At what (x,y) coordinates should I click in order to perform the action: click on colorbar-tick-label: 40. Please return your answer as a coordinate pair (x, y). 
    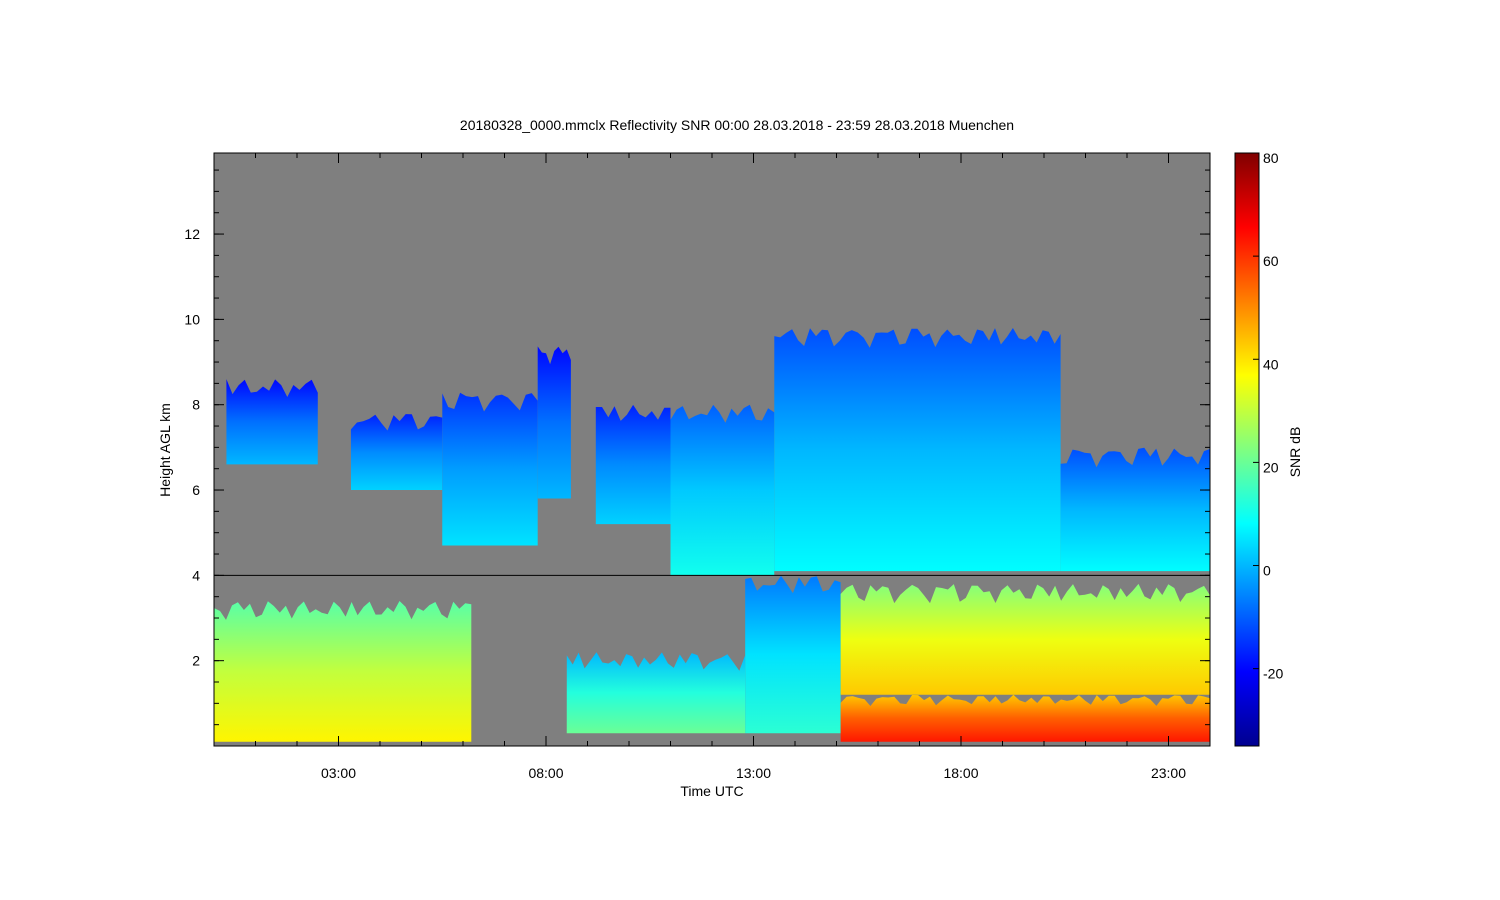
    Looking at the image, I should click on (1271, 364).